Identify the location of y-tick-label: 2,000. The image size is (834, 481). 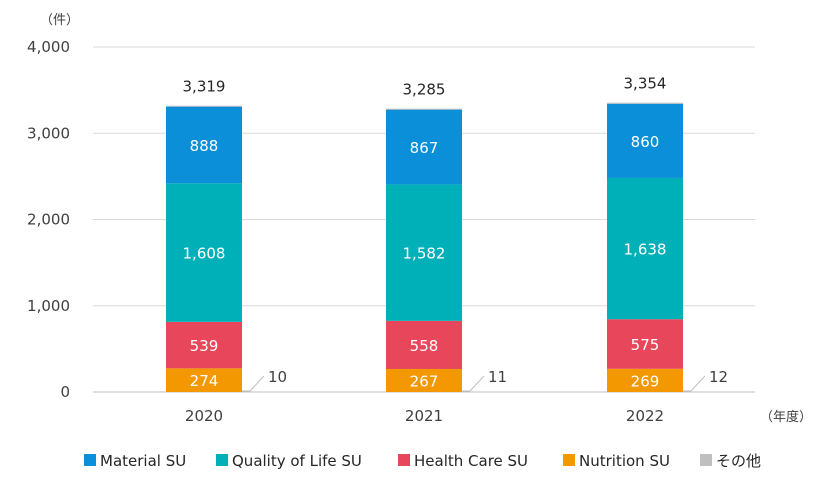
(48, 220).